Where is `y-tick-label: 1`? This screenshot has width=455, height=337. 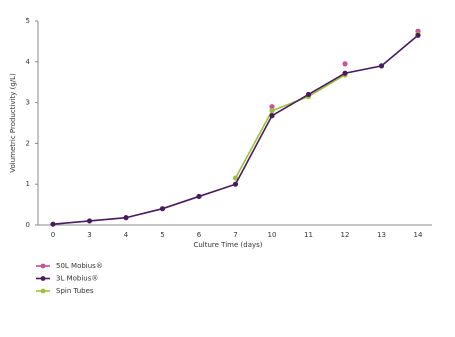
y-tick-label: 1 is located at coordinates (28, 184).